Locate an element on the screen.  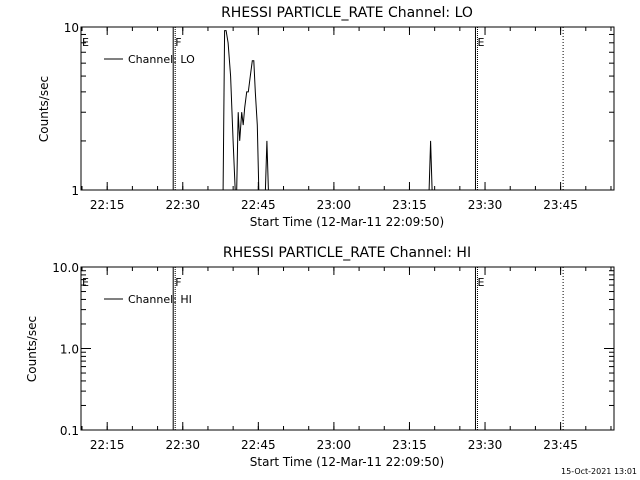
marker-f-hi: F is located at coordinates (178, 282).